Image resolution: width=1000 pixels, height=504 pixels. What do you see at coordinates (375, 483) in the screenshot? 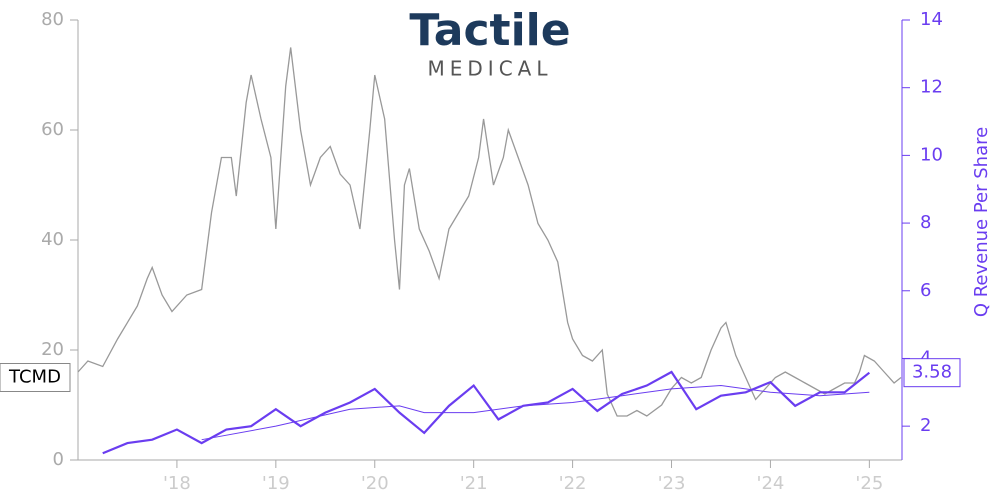
I see `x-tick-label: '20` at bounding box center [375, 483].